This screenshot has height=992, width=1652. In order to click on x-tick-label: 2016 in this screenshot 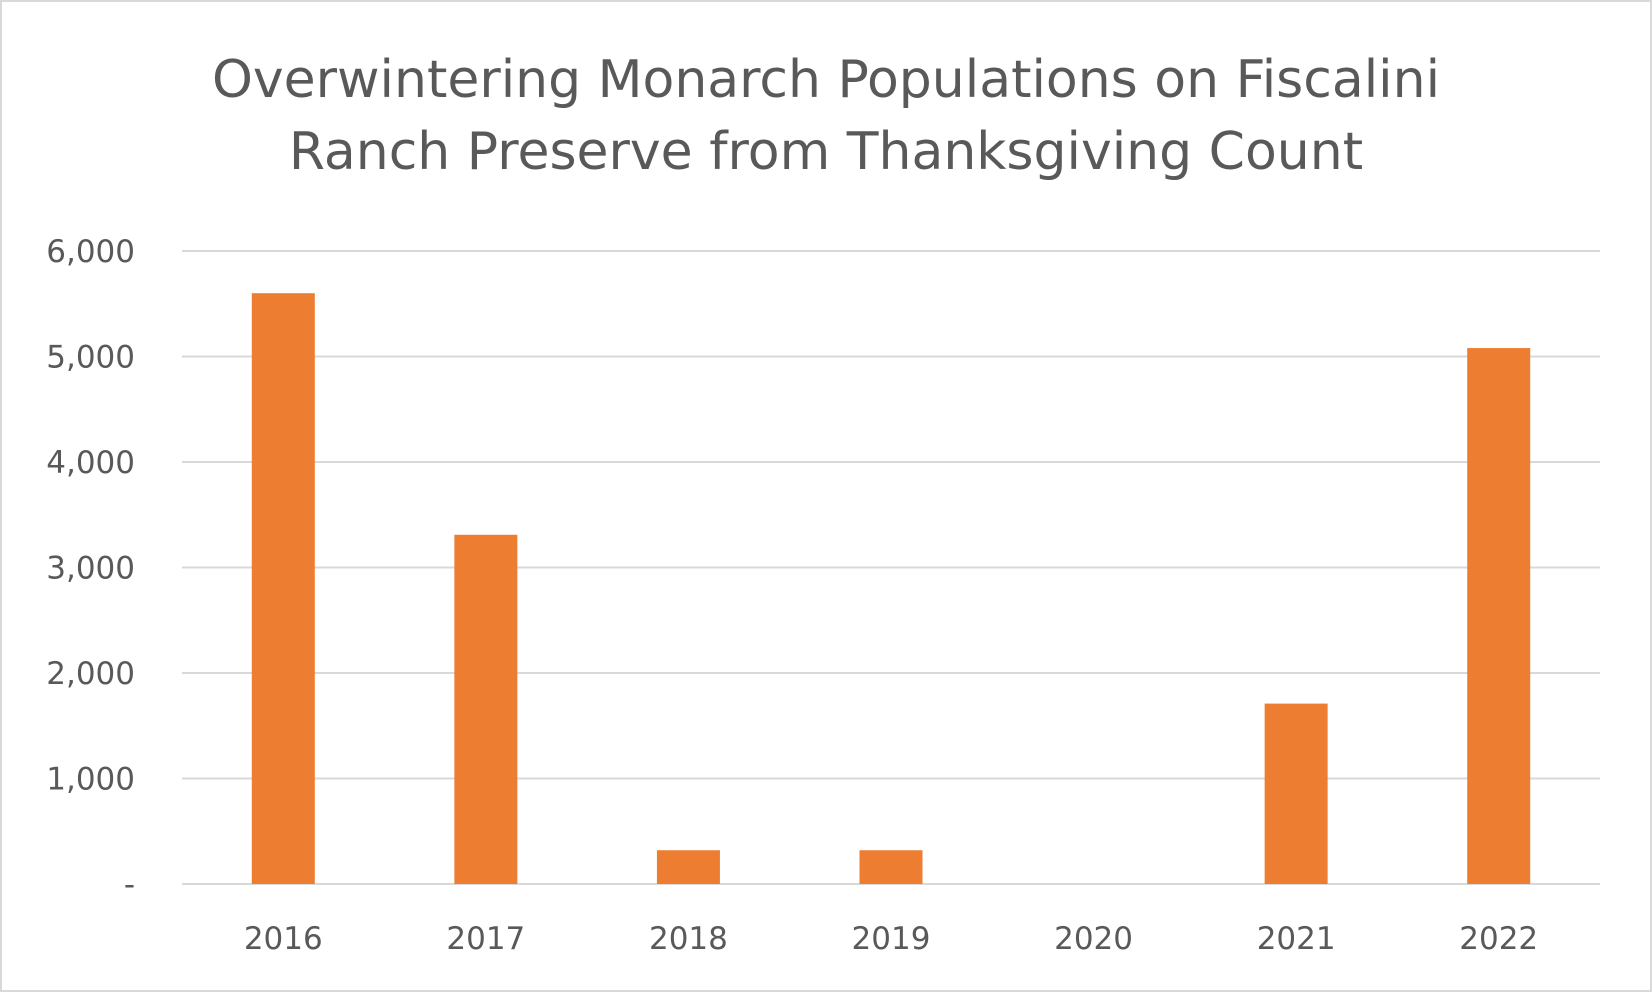, I will do `click(283, 939)`.